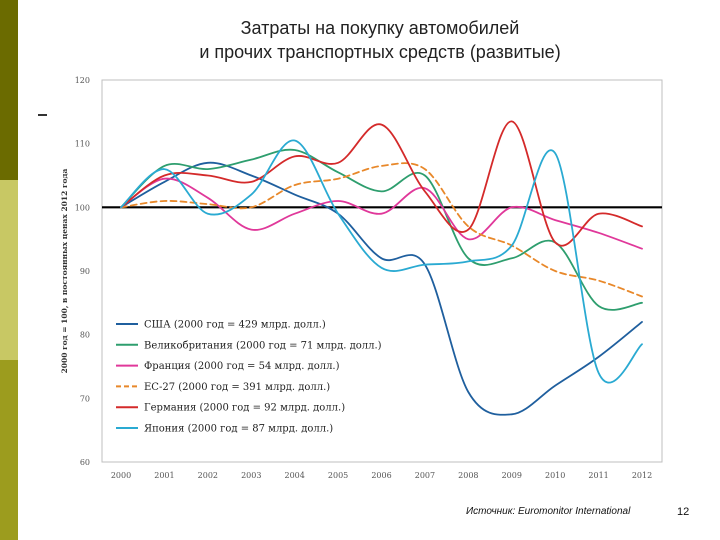 The image size is (720, 540). What do you see at coordinates (235, 325) in the screenshot?
I see `legend-label-0: США (2000 год = 429 млрд. долл.)` at bounding box center [235, 325].